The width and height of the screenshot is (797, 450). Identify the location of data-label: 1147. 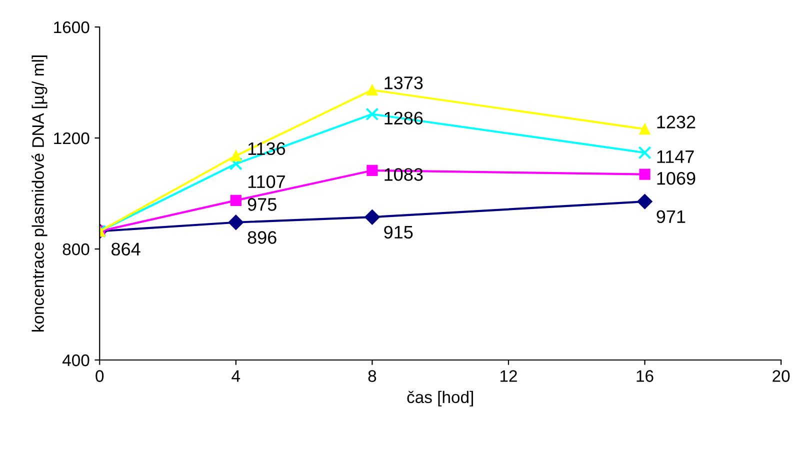
(675, 156).